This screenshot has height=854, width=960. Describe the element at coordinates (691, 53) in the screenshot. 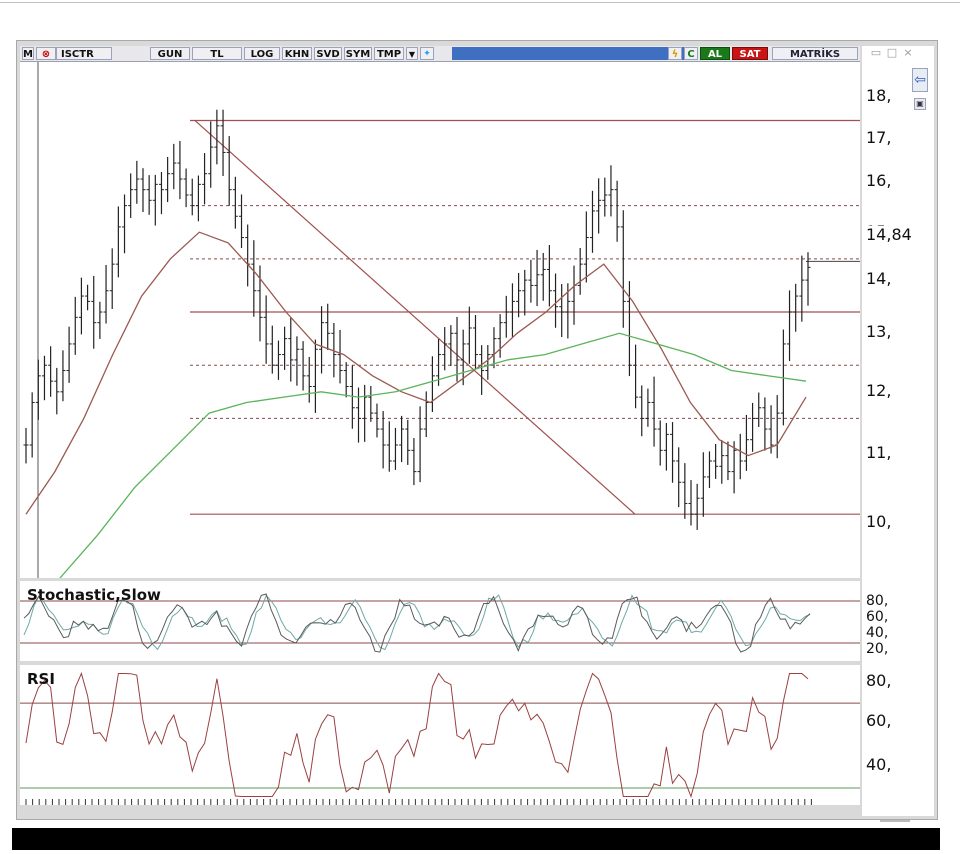

I see `refresh-icon: C` at that location.